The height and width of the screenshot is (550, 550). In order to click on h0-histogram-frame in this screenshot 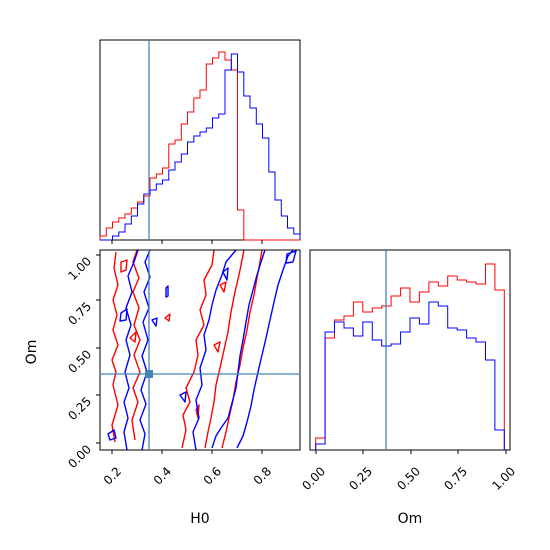, I will do `click(200, 140)`.